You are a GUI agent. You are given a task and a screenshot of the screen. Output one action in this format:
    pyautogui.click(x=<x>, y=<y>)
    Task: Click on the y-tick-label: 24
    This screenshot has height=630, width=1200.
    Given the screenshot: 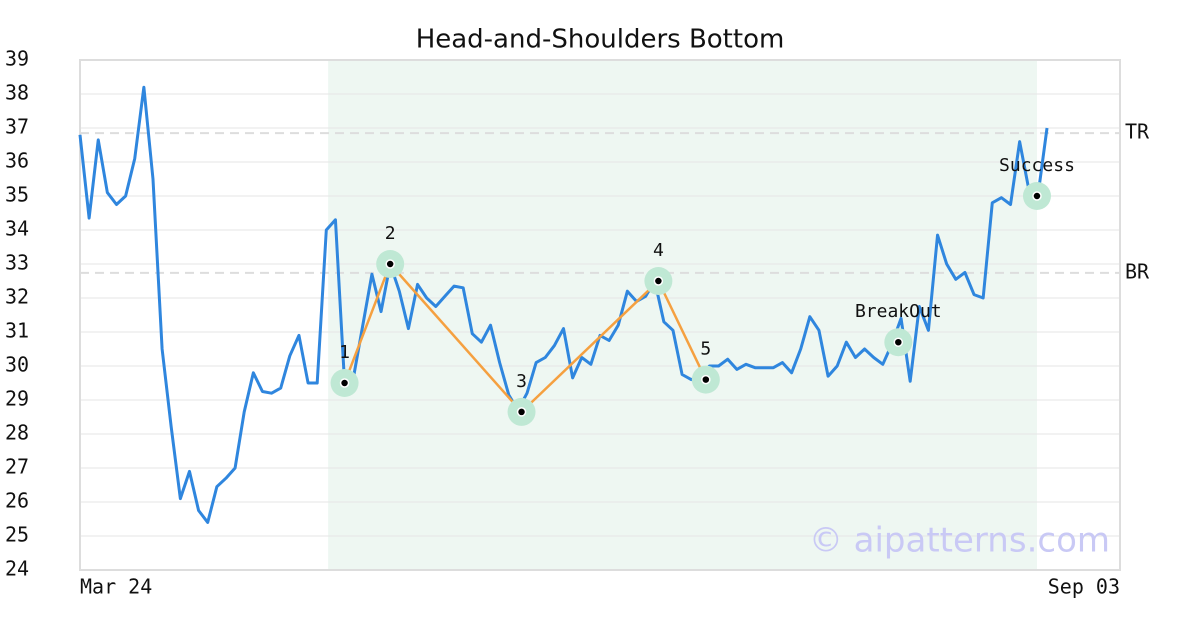 What is the action you would take?
    pyautogui.click(x=17, y=569)
    